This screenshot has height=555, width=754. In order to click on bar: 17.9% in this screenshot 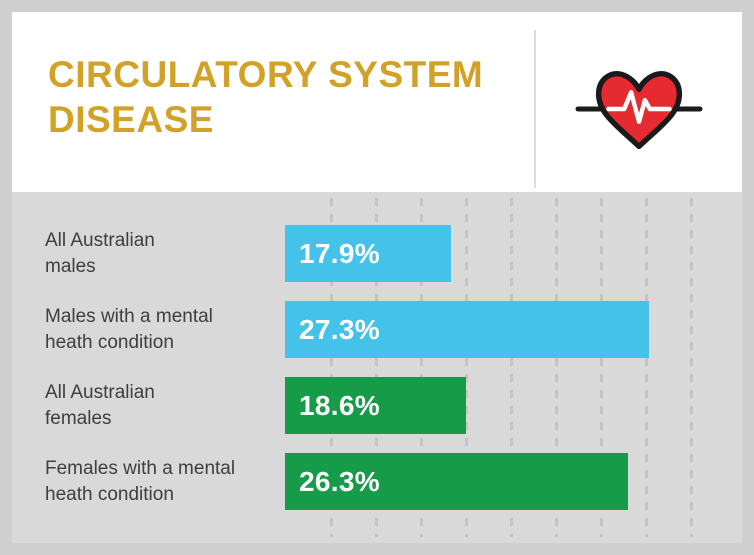, I will do `click(368, 253)`.